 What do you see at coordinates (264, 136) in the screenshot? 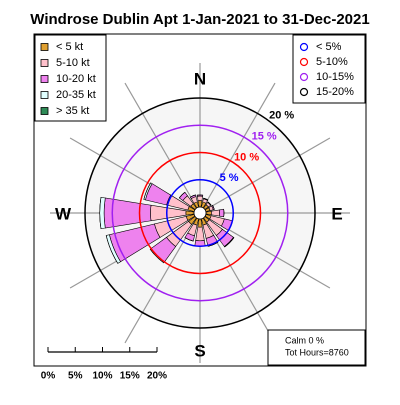
I see `ring-label: 15 %` at bounding box center [264, 136].